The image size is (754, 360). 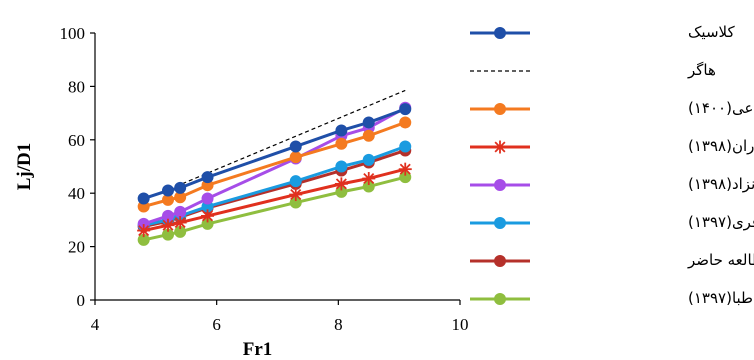 I want to click on y-tick-label: 80, so click(x=76, y=86).